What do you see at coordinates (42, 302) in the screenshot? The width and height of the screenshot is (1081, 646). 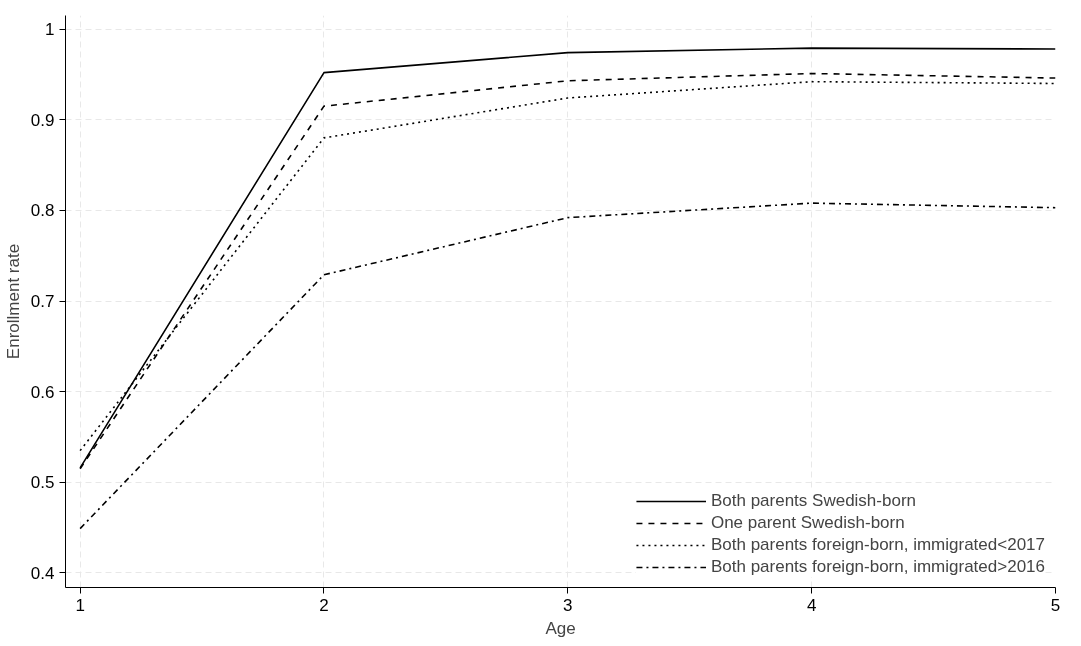 I see `y-tick-label: 0.7` at bounding box center [42, 302].